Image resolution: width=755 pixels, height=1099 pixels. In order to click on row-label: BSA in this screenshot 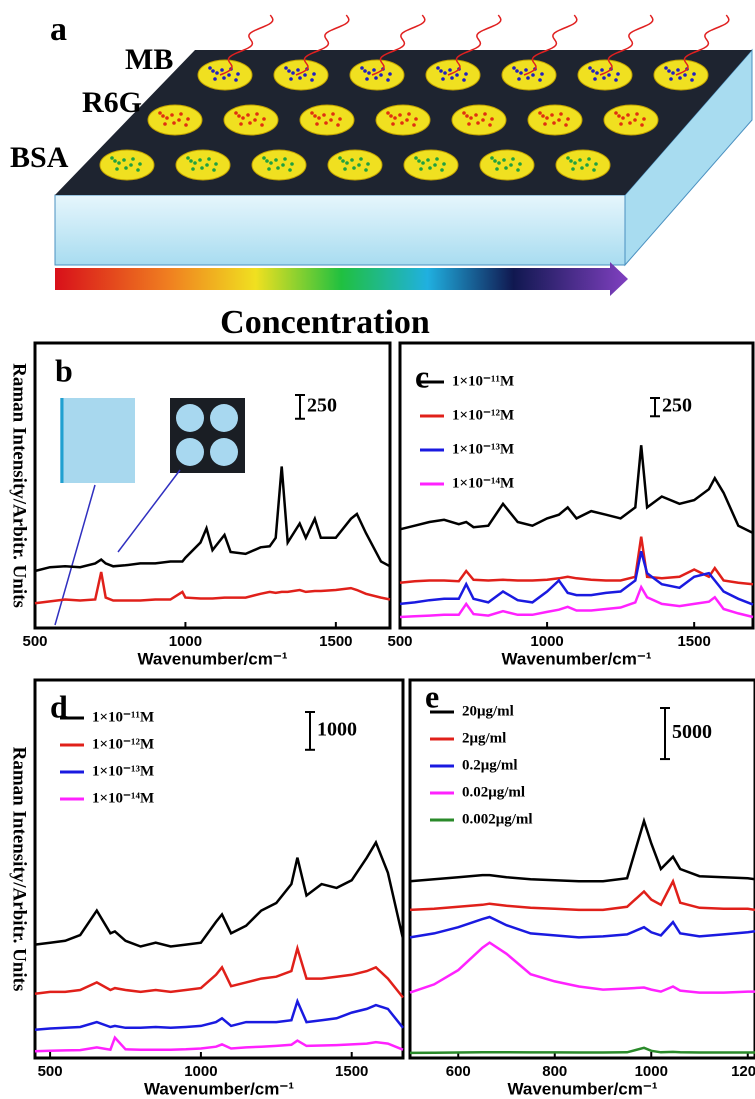, I will do `click(39, 157)`.